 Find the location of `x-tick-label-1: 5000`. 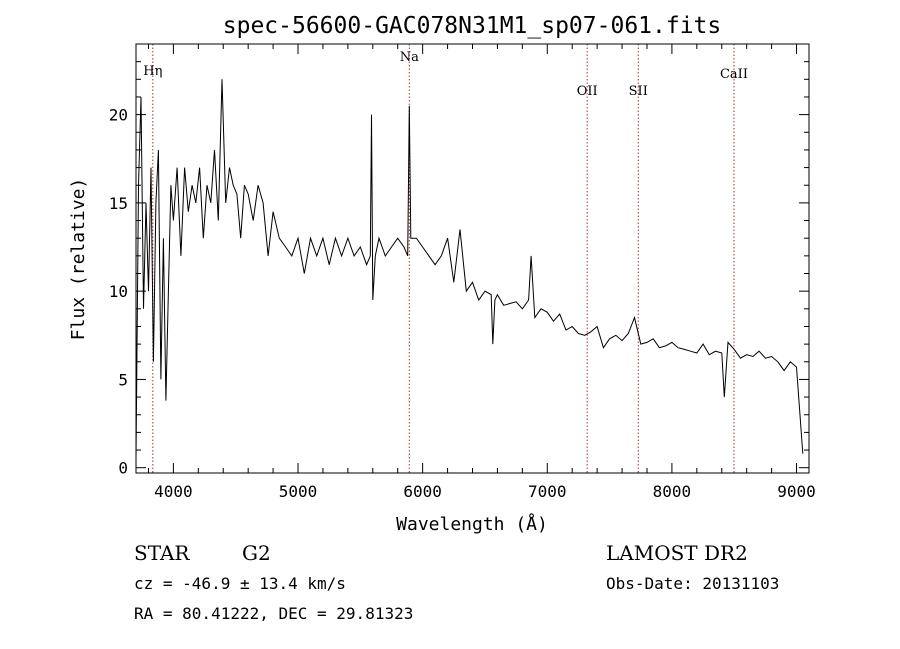

x-tick-label-1: 5000 is located at coordinates (298, 491).